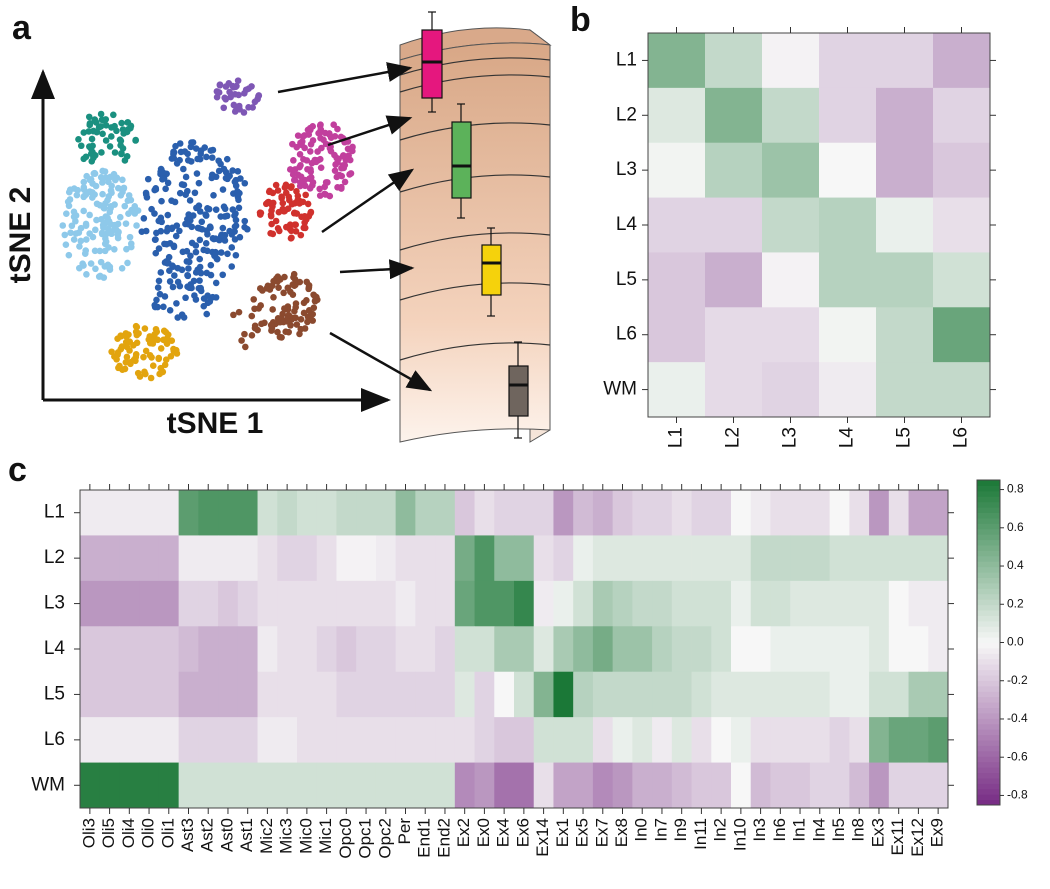 This screenshot has height=889, width=1050. Describe the element at coordinates (641, 830) in the screenshot. I see `column-label: In0` at that location.